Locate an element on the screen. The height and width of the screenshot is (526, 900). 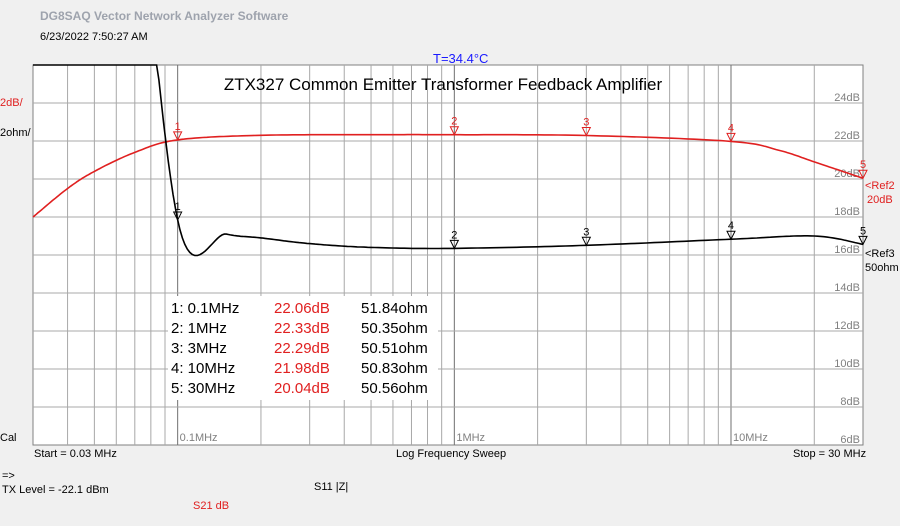
marker-table-freq: 3: 3MHz is located at coordinates (199, 348).